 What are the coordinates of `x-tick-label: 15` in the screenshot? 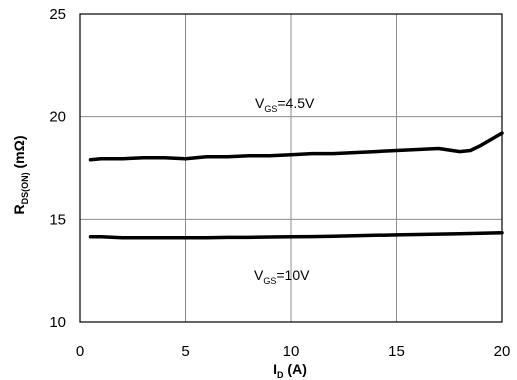 It's located at (396, 351).